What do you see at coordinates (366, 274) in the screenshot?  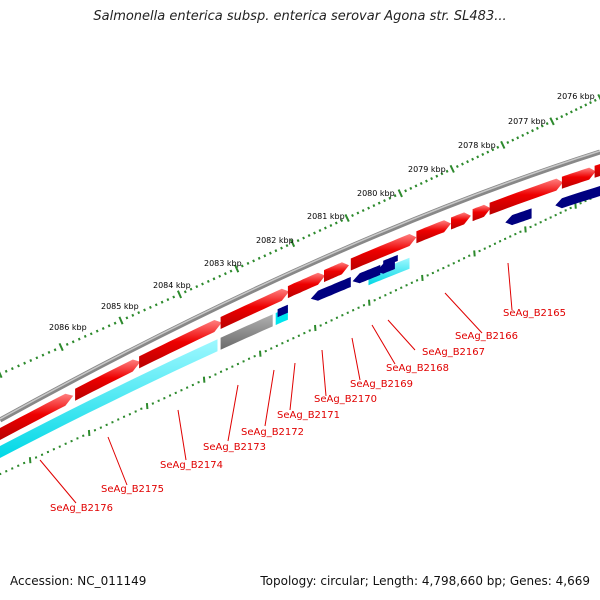 I see `reverse-gene` at bounding box center [366, 274].